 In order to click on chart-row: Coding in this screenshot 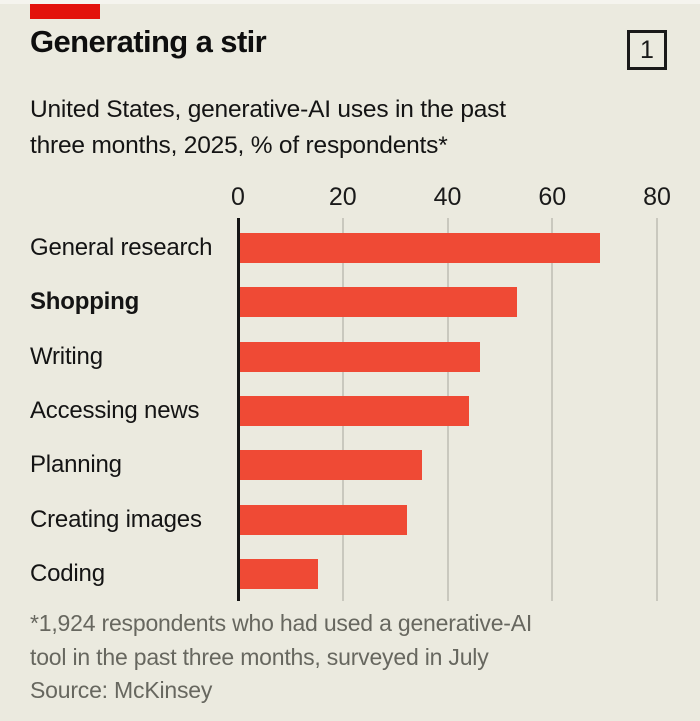, I will do `click(350, 574)`.